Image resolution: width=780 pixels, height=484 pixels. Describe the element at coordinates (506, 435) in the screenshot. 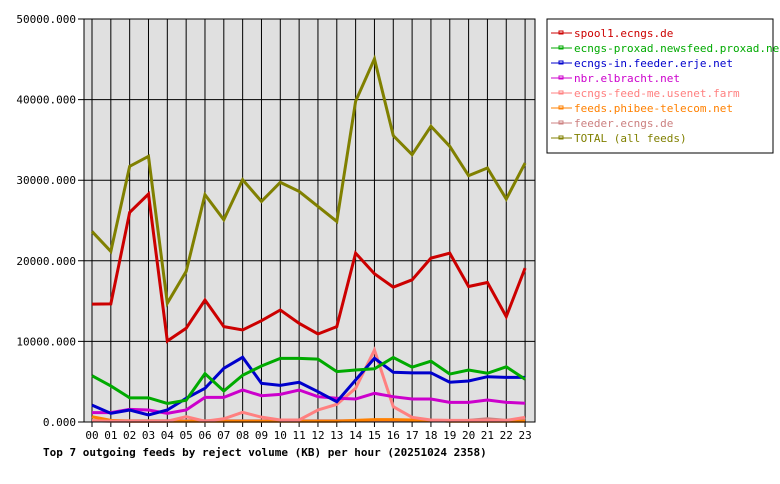

I see `x-tick-label: 22` at that location.